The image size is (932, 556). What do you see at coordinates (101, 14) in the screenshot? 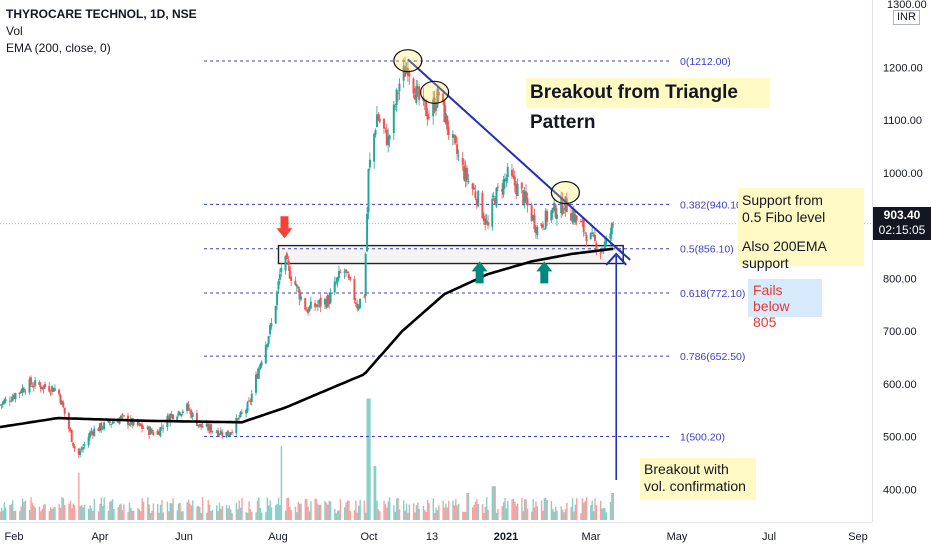
I see `symbol-title: THYROCARE TECHNOL, 1D, NSE` at bounding box center [101, 14].